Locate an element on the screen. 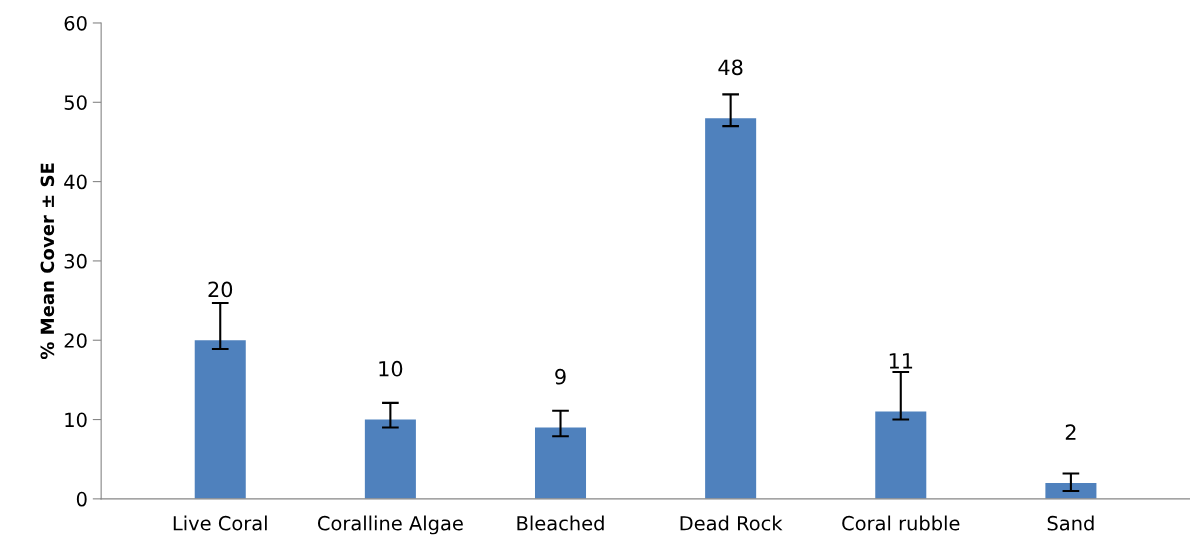 Image resolution: width=1190 pixels, height=547 pixels. data-label: 48 is located at coordinates (730, 67).